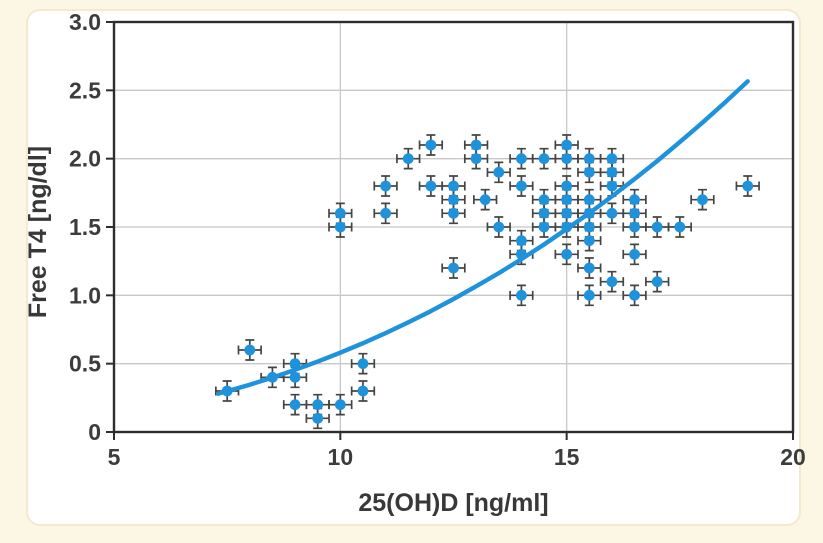 This screenshot has height=543, width=823. What do you see at coordinates (114, 457) in the screenshot?
I see `x-tick-label: 5` at bounding box center [114, 457].